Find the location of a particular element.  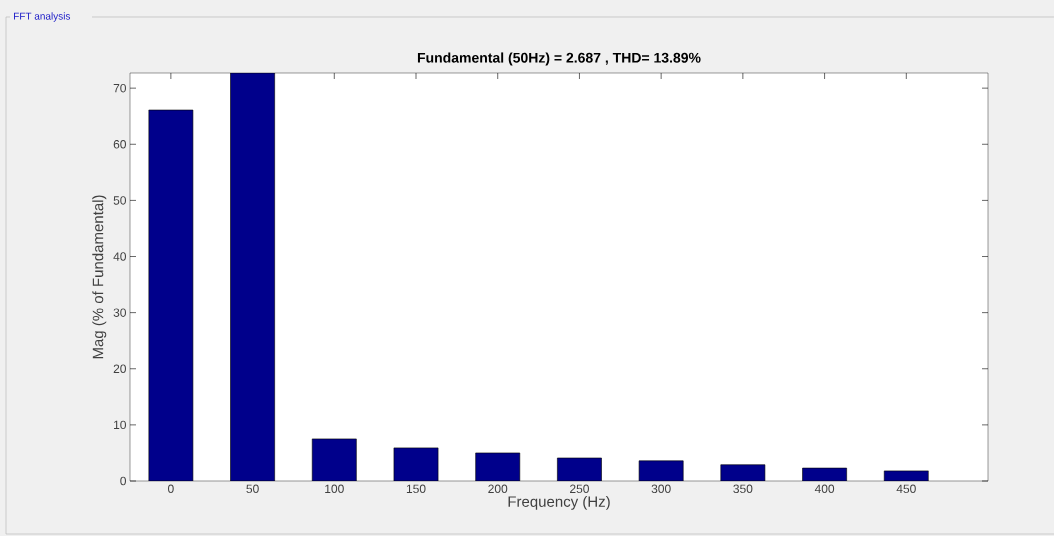

x-tick-label: 250 is located at coordinates (579, 489).